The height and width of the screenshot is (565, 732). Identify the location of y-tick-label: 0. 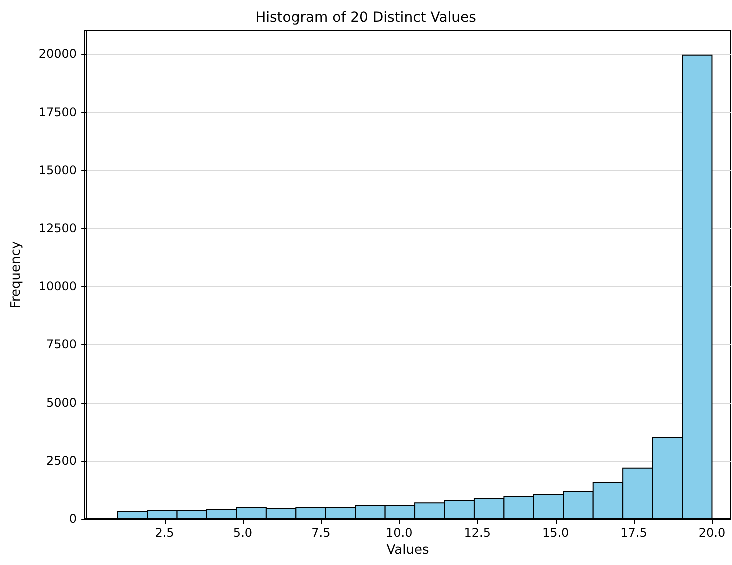
(73, 519).